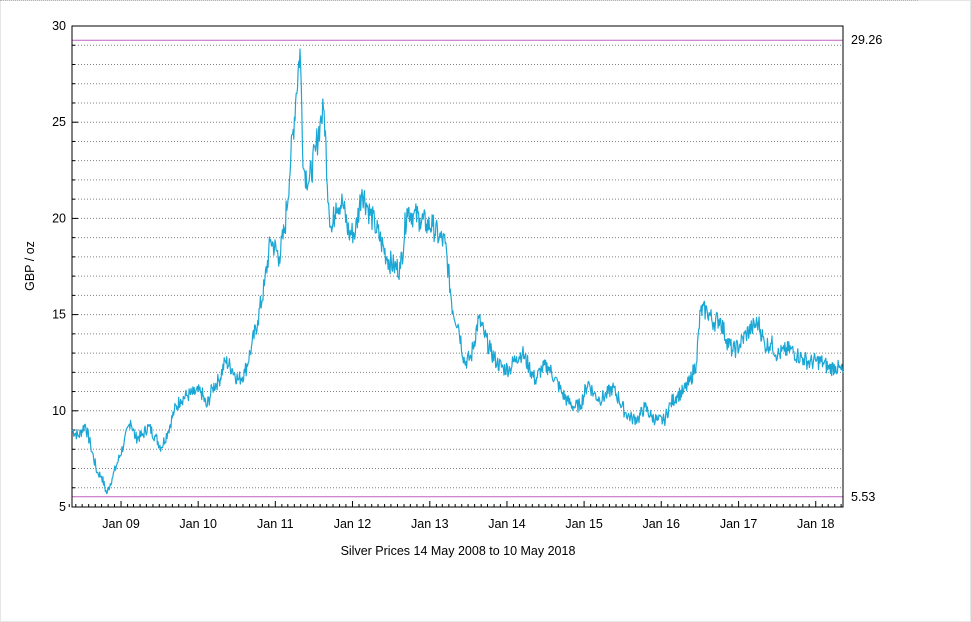 This screenshot has width=971, height=622. I want to click on x-tick-label: Jan 12, so click(353, 524).